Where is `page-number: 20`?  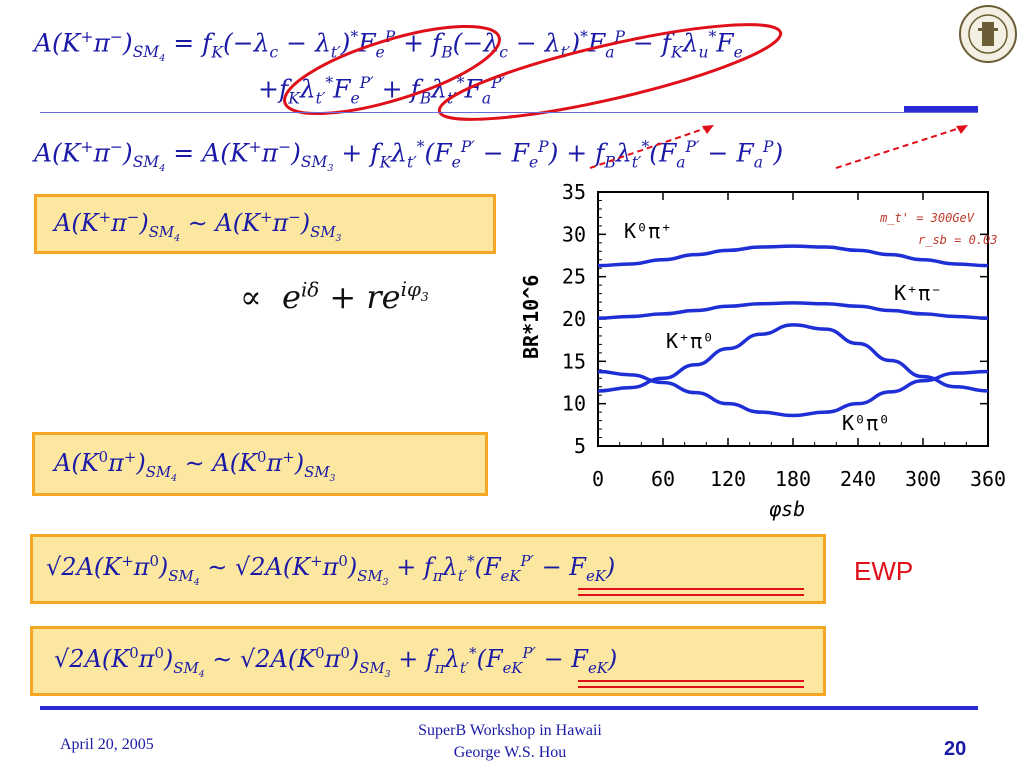
page-number: 20 is located at coordinates (955, 749).